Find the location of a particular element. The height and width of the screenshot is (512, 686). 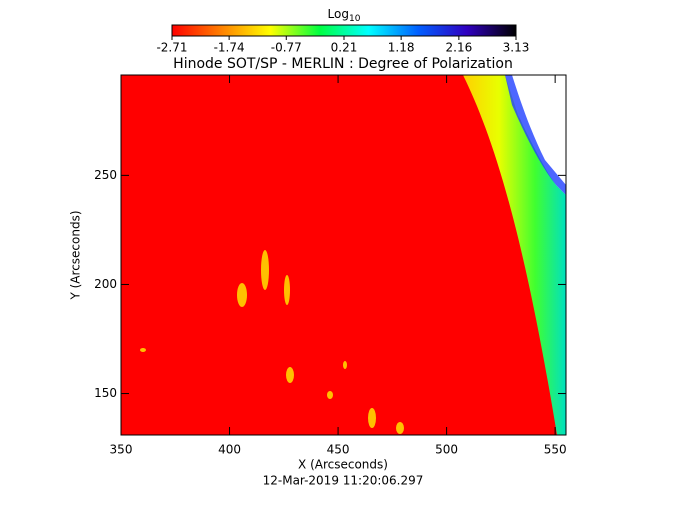

x-tick-label: 550 is located at coordinates (555, 450).